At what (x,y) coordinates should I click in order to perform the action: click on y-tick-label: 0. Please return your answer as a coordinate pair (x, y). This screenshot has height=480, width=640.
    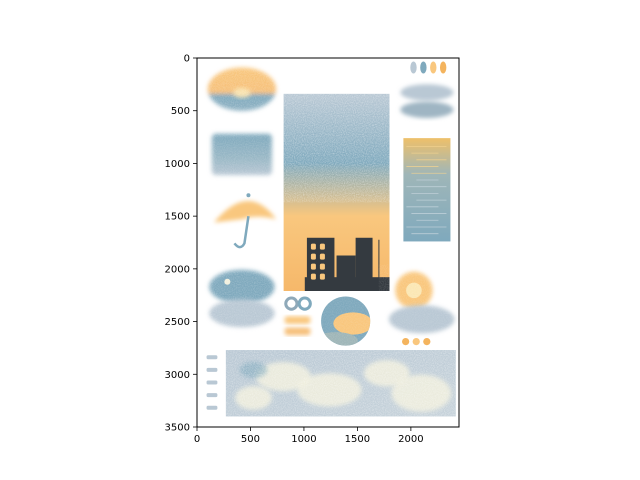
    Looking at the image, I should click on (187, 59).